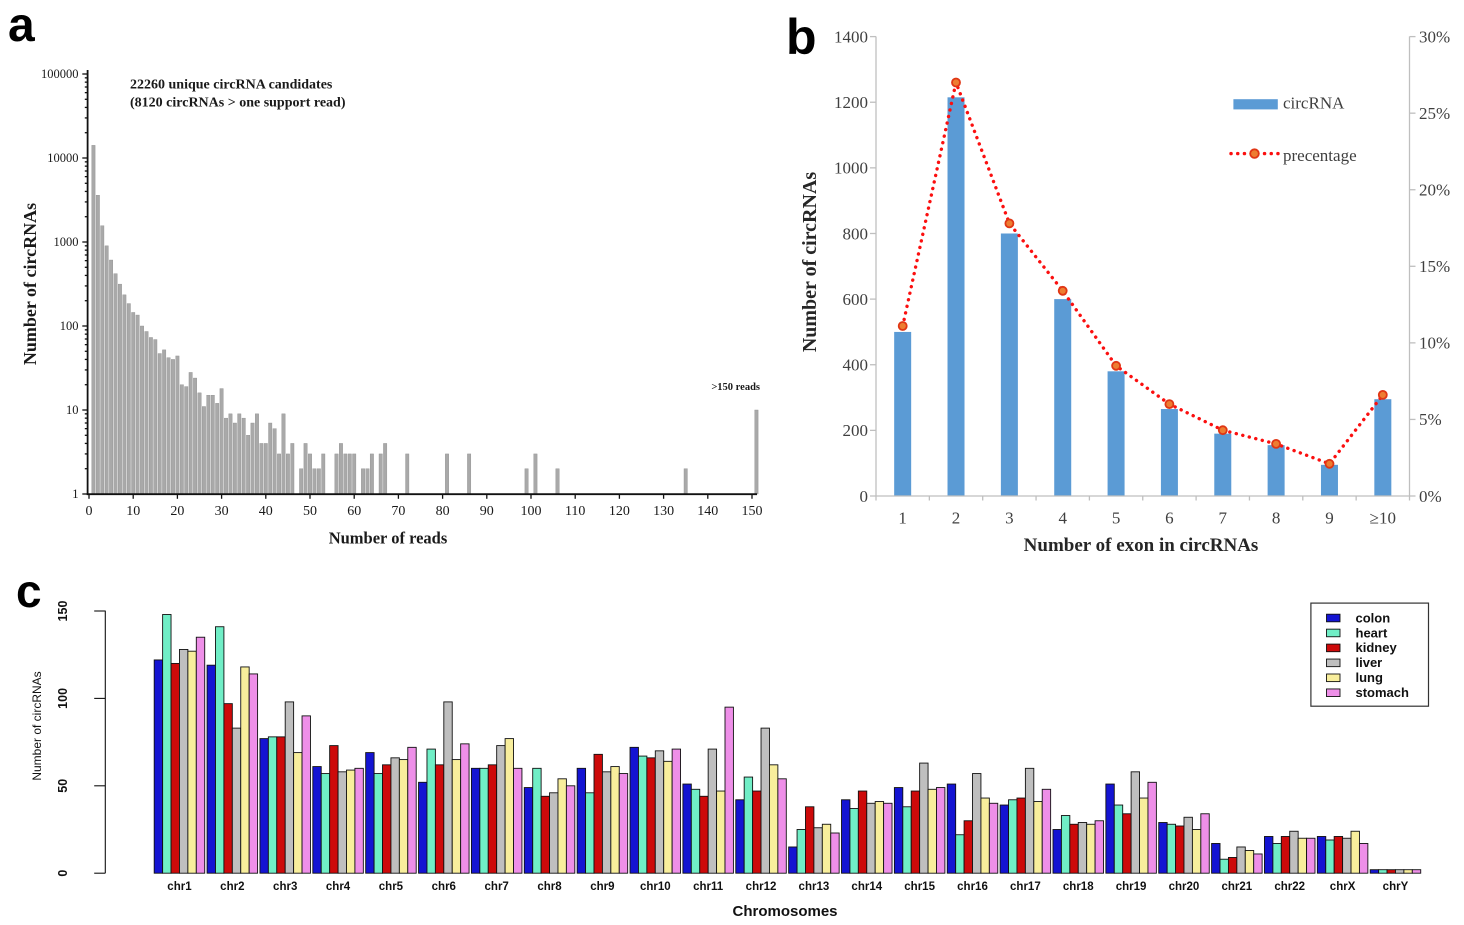 This screenshot has width=1464, height=925. I want to click on svg-text: 5%, so click(1430, 419).